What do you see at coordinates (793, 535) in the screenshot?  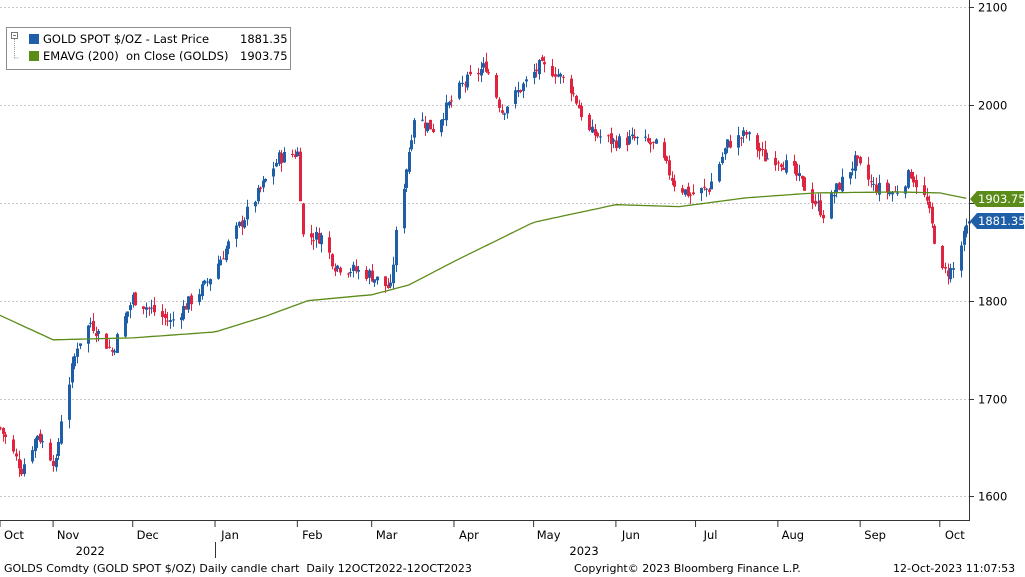 I see `x-tick-label: Aug` at bounding box center [793, 535].